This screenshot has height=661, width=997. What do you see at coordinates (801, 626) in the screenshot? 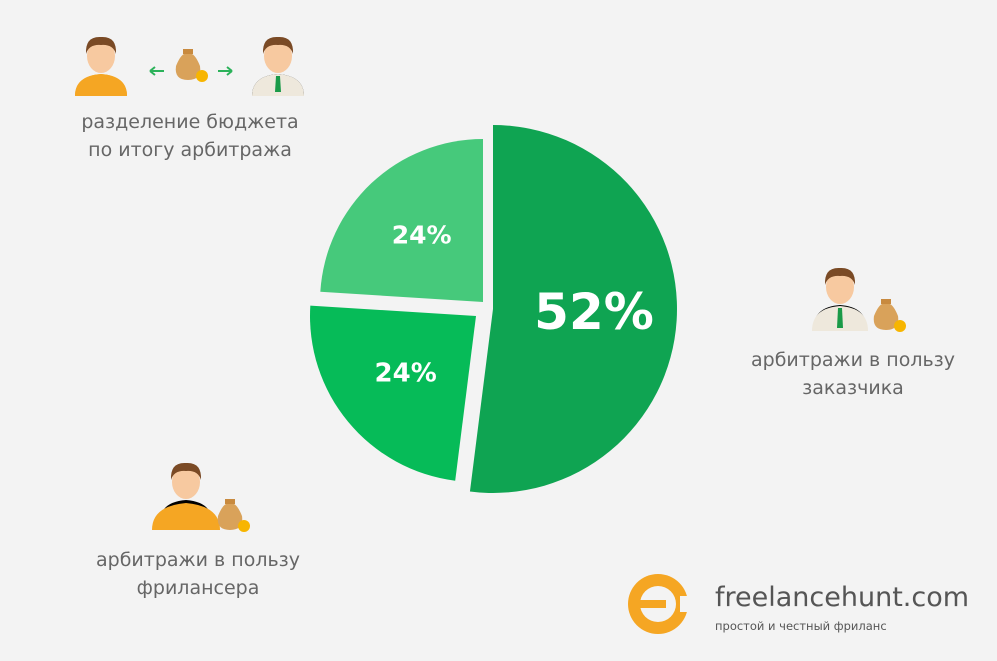
I see `brand-tagline: простой и честный фриланс` at bounding box center [801, 626].